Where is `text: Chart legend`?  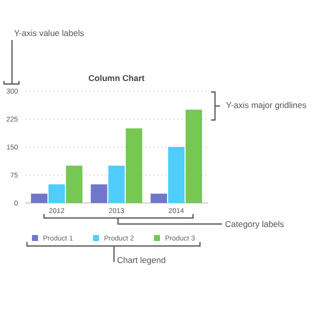
text: Chart legend is located at coordinates (141, 260).